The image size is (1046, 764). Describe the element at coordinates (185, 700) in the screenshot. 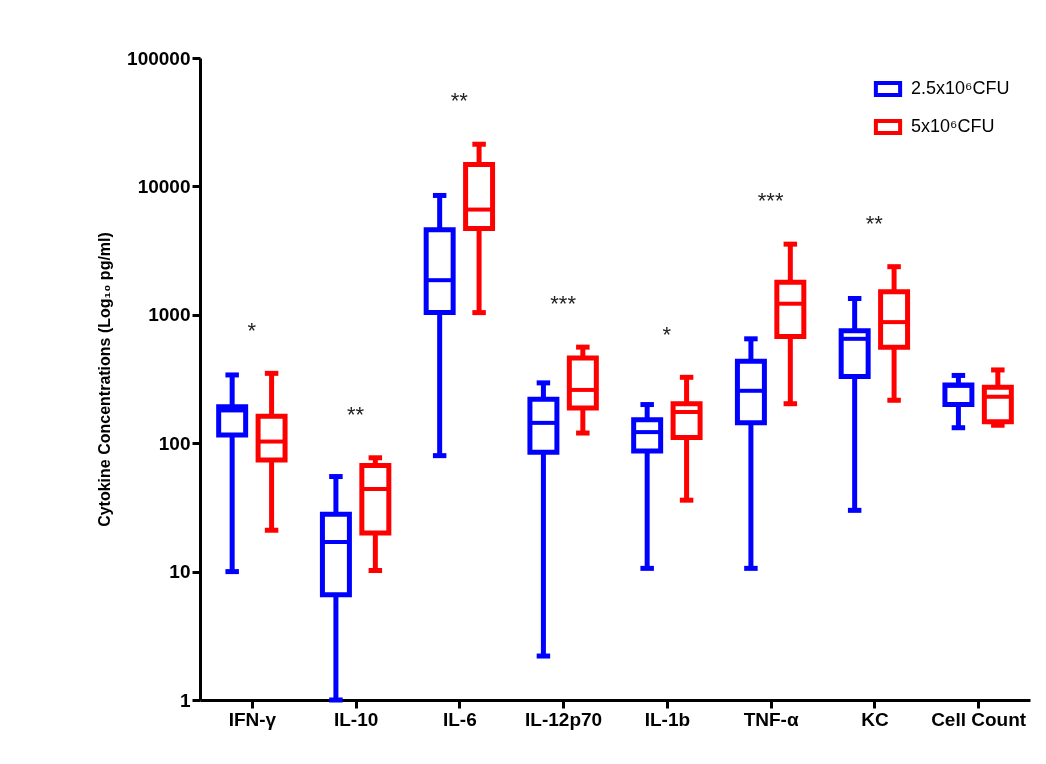

I see `y-tick-label: 1` at that location.